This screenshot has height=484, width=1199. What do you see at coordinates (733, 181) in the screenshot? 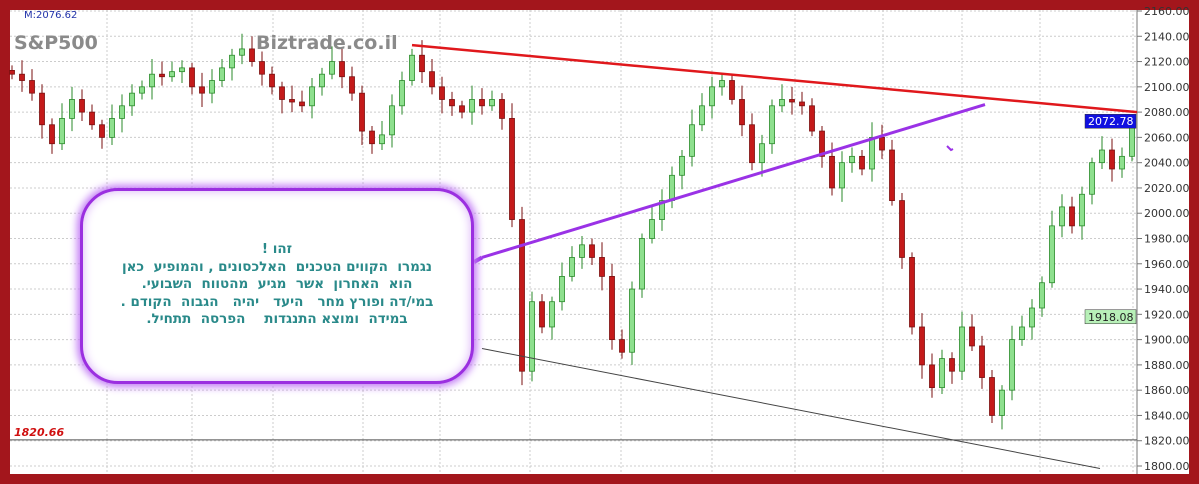
I see `support-trendline` at bounding box center [733, 181].